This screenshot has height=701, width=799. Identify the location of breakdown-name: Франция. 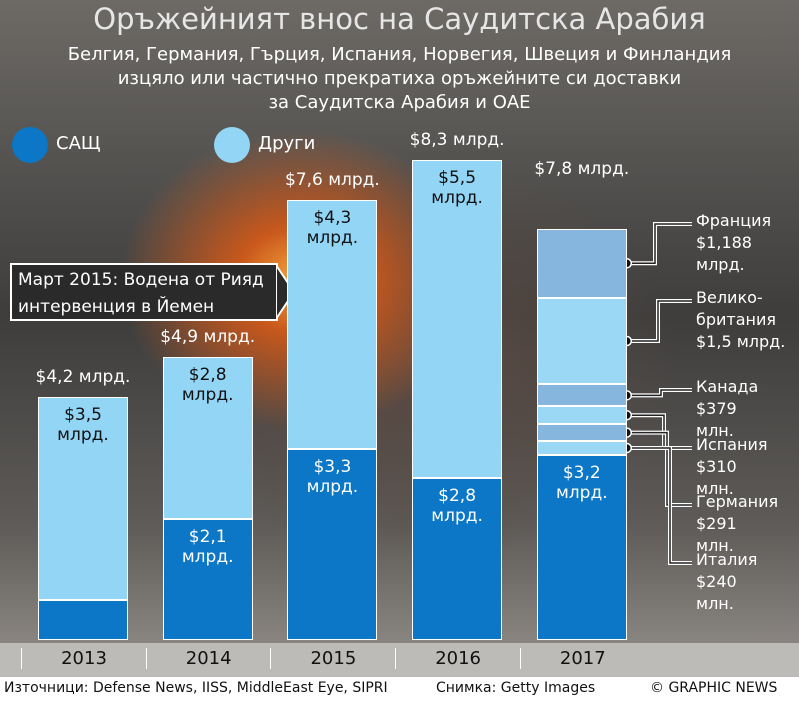
(734, 220).